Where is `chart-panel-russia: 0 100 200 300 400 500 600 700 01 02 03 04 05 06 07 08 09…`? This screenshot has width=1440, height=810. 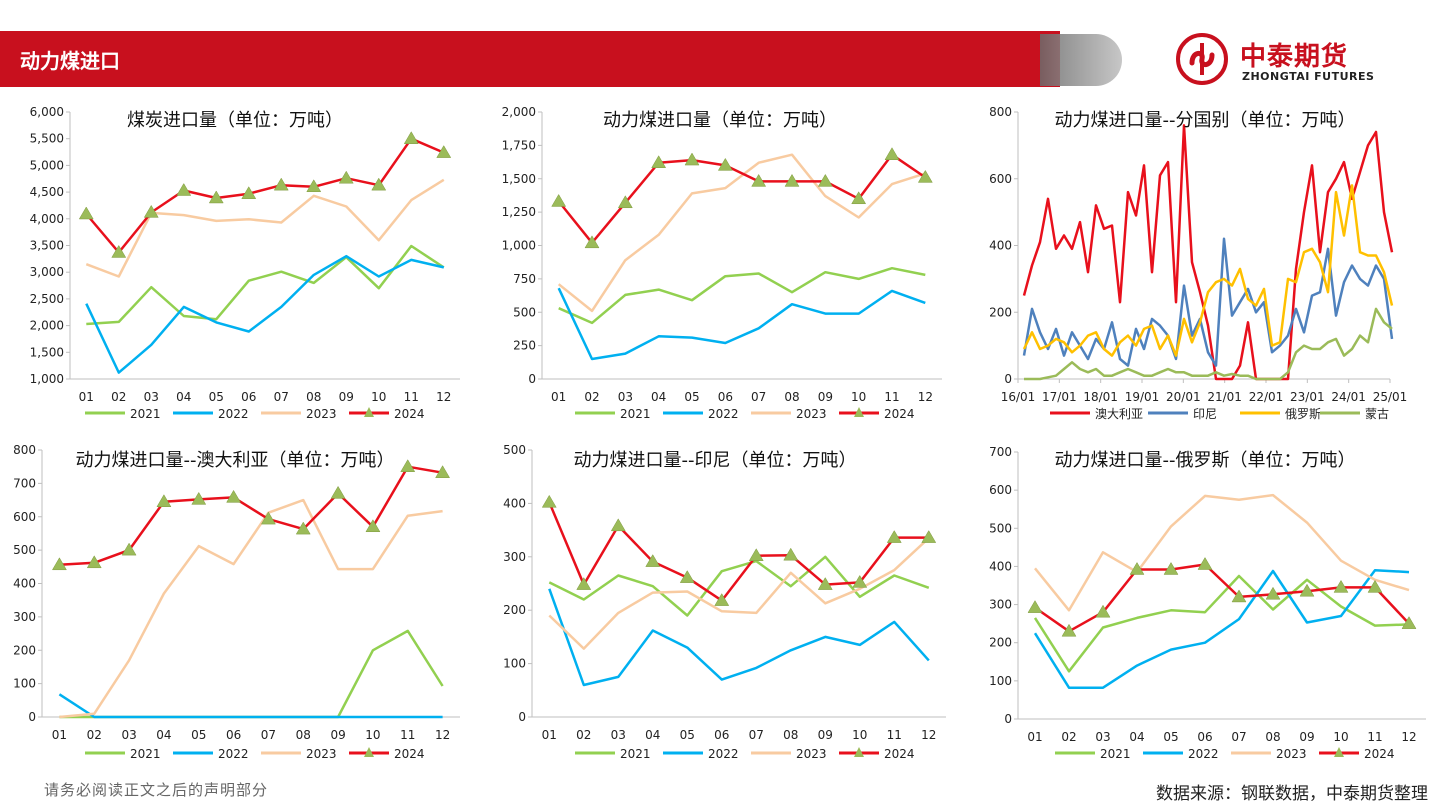 chart-panel-russia: 0 100 200 300 400 500 600 700 01 02 03 04 05 06 07 08 09… is located at coordinates (1200, 605).